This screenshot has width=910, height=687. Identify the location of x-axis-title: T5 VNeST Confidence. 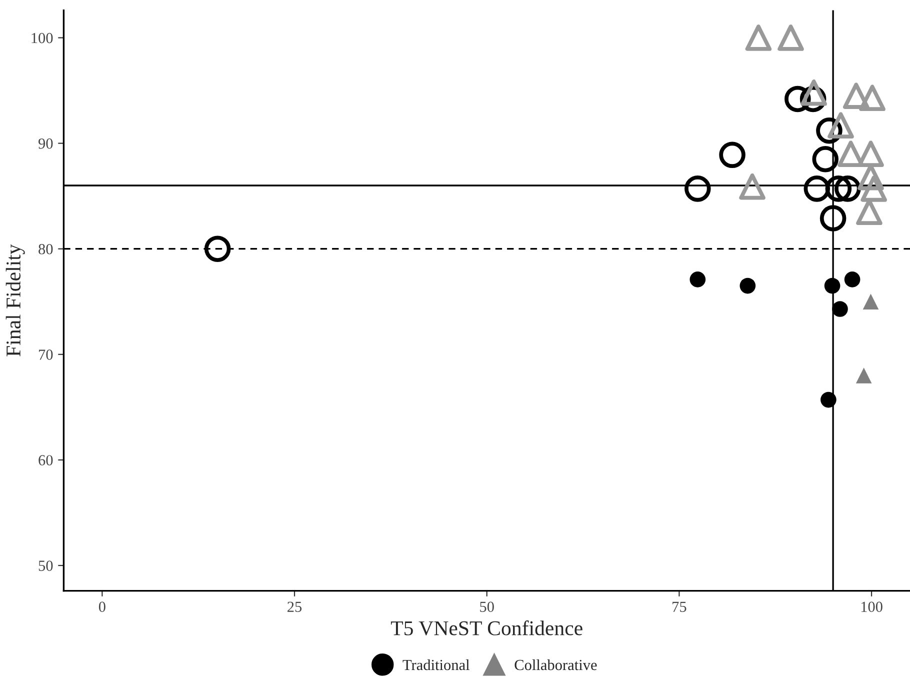
(486, 628).